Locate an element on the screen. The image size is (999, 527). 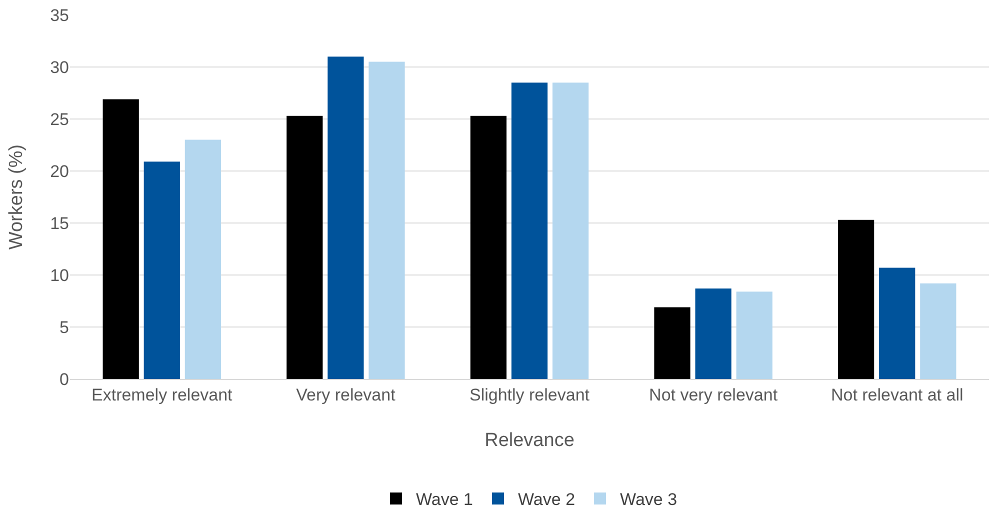
x-tick-label: Extremely relevant is located at coordinates (162, 394).